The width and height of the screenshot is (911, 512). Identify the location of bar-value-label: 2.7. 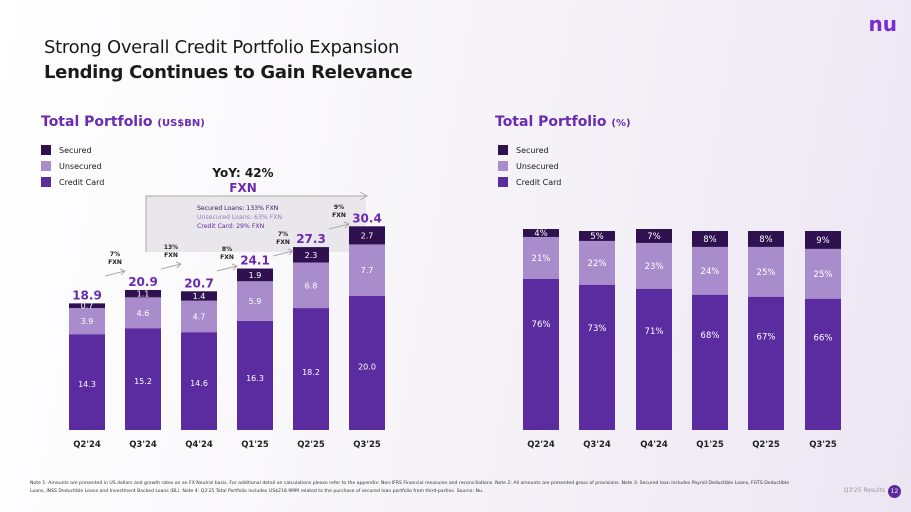
(367, 235).